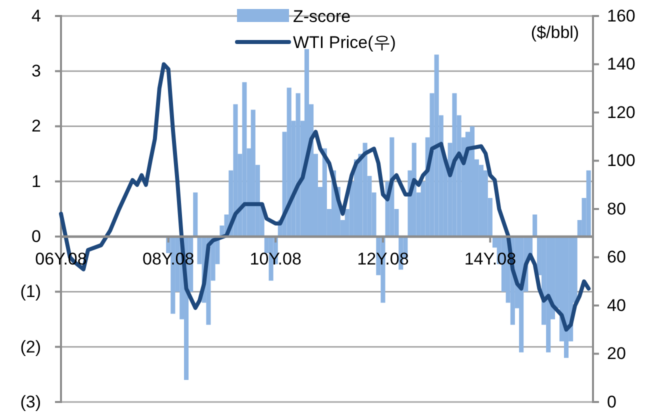 This screenshot has height=413, width=655. What do you see at coordinates (383, 259) in the screenshot?
I see `x-tick-label: 12Y.08` at bounding box center [383, 259].